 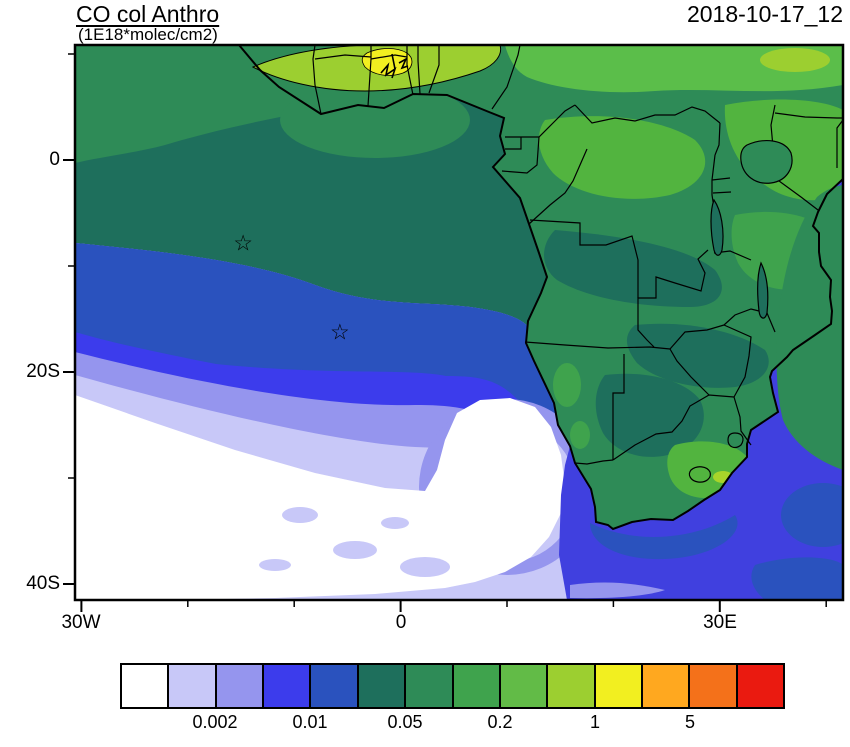 What do you see at coordinates (716, 541) in the screenshot?
I see `southeast-ocean-darkblue-patches` at bounding box center [716, 541].